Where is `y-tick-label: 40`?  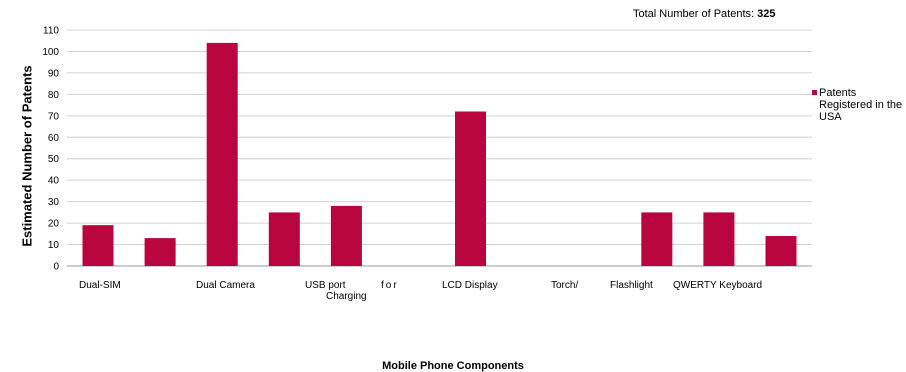
y-tick-label: 40 is located at coordinates (54, 181).